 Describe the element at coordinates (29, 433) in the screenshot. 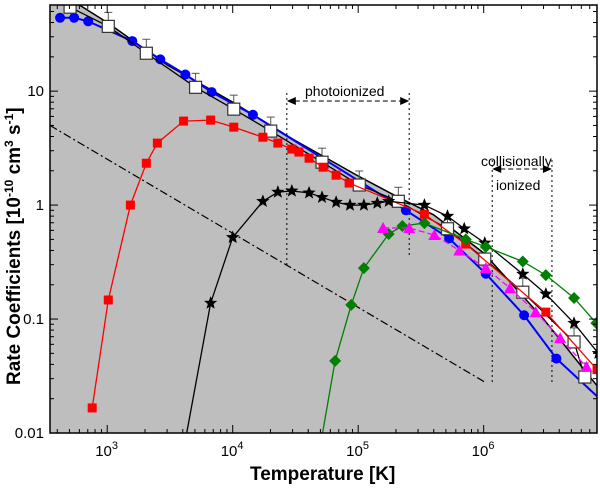

I see `y-tick-label: 0.01` at that location.